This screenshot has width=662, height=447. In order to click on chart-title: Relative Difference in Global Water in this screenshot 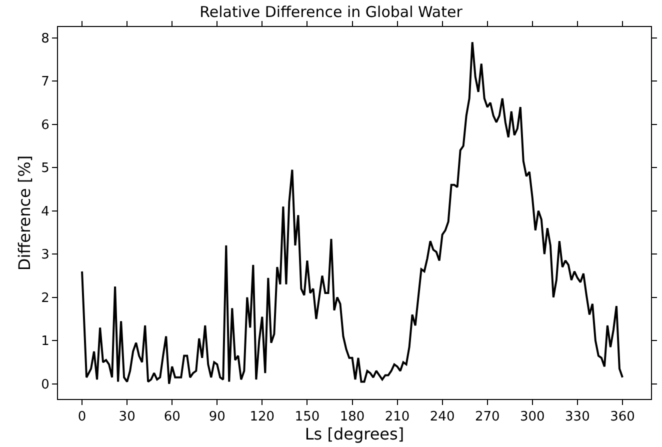, I will do `click(332, 12)`.